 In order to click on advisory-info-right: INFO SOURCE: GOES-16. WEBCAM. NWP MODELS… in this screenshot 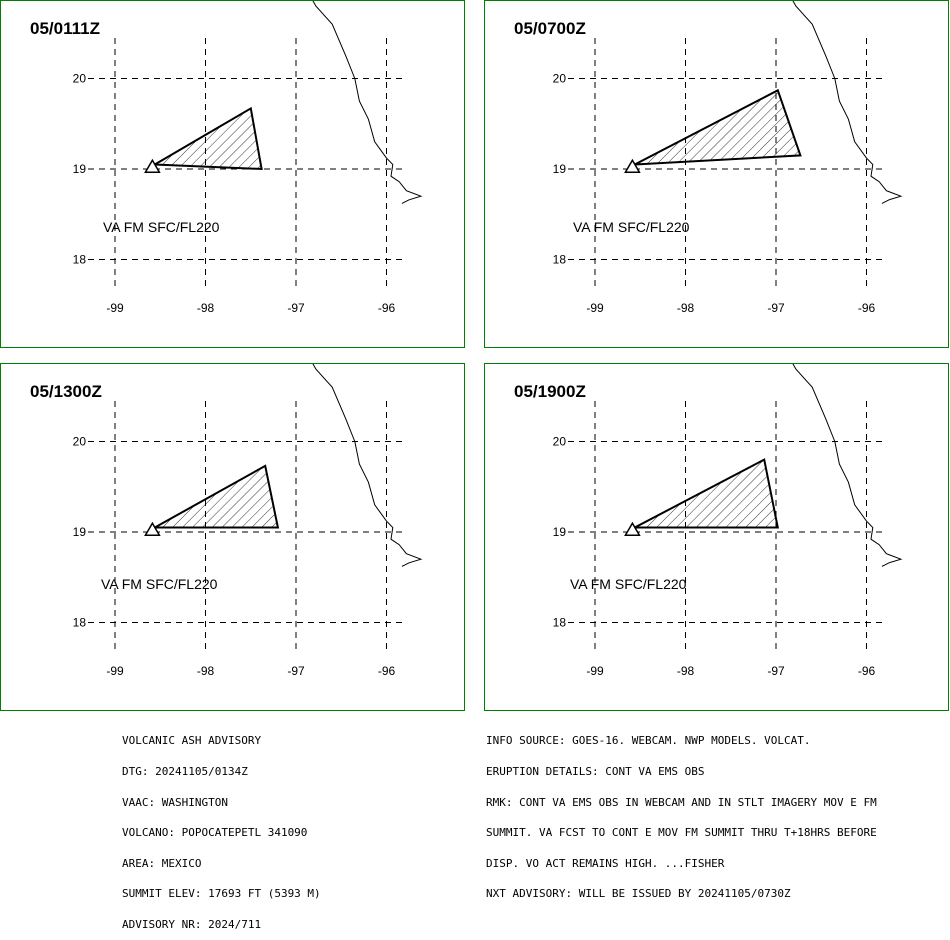, I will do `click(681, 813)`.